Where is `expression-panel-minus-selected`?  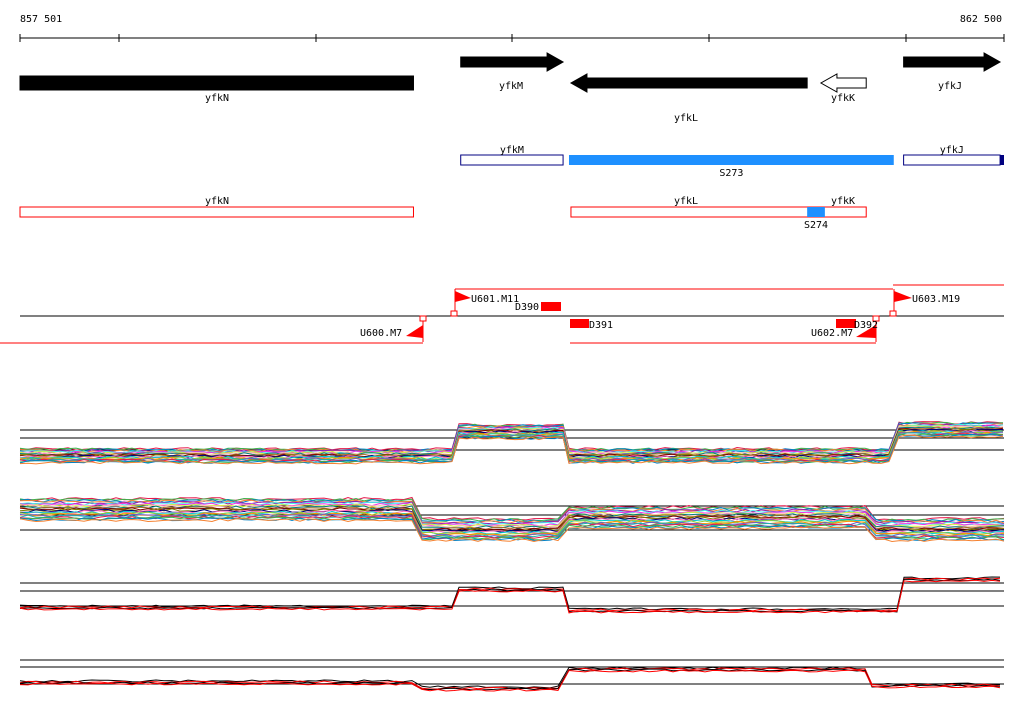
expression-panel-minus-selected is located at coordinates (511, 675).